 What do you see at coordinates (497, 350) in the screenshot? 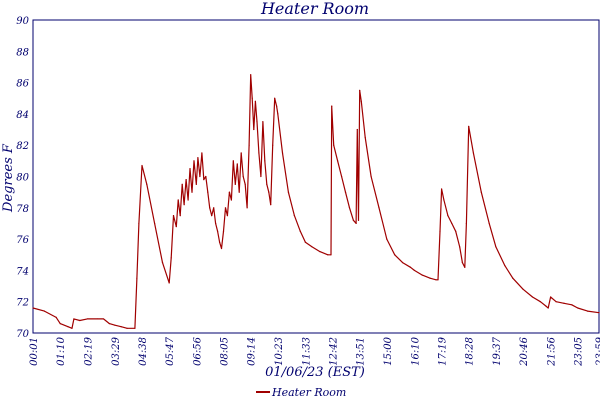
I see `x-tick-label: 19:37` at bounding box center [497, 350].